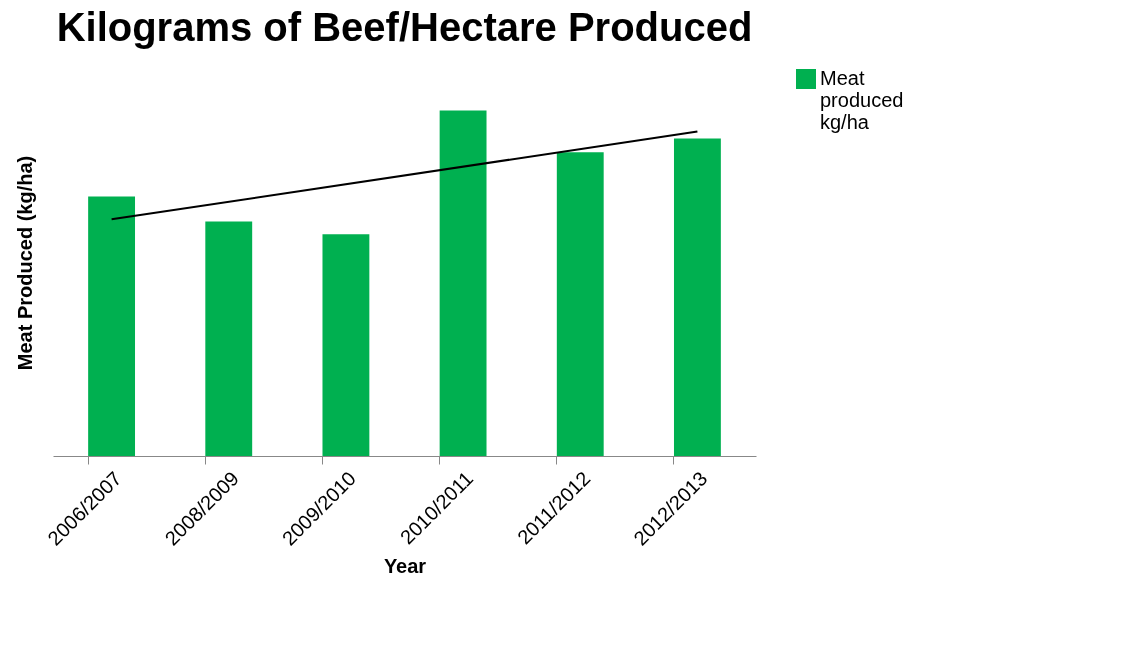  Describe the element at coordinates (24, 263) in the screenshot. I see `y-axis-title: Meat Produced (kg/ha)` at that location.